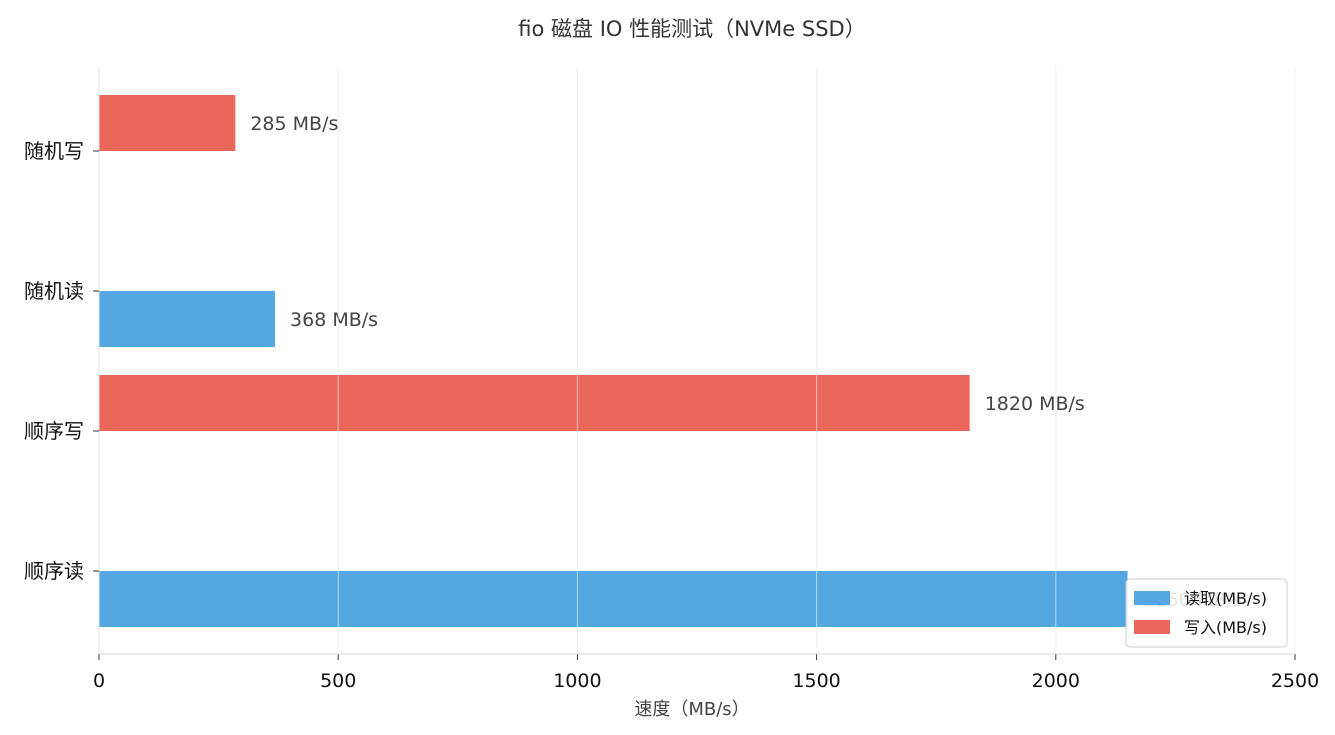 The width and height of the screenshot is (1335, 735). Describe the element at coordinates (1035, 404) in the screenshot. I see `data-label: 1820 MB/s` at that location.